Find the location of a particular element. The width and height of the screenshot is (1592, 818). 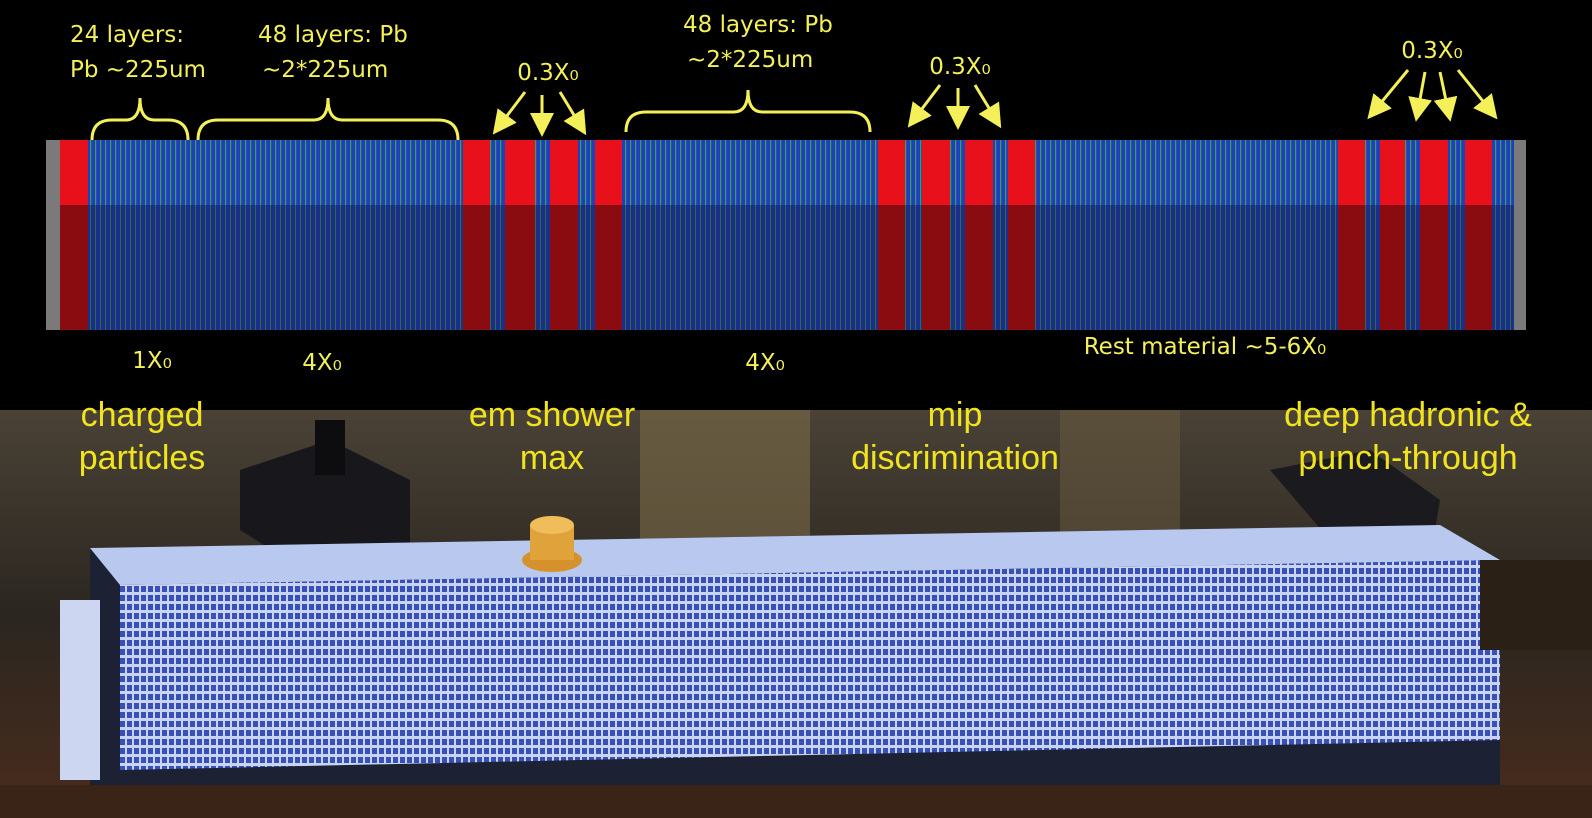

role-label: em shower is located at coordinates (552, 415).